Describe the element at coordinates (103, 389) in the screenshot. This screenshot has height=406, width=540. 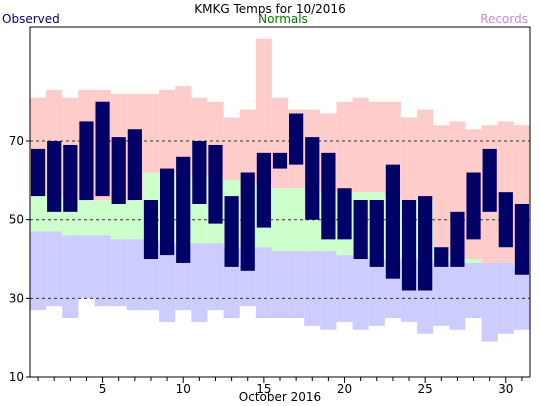
I see `x-tick-label: 5` at that location.